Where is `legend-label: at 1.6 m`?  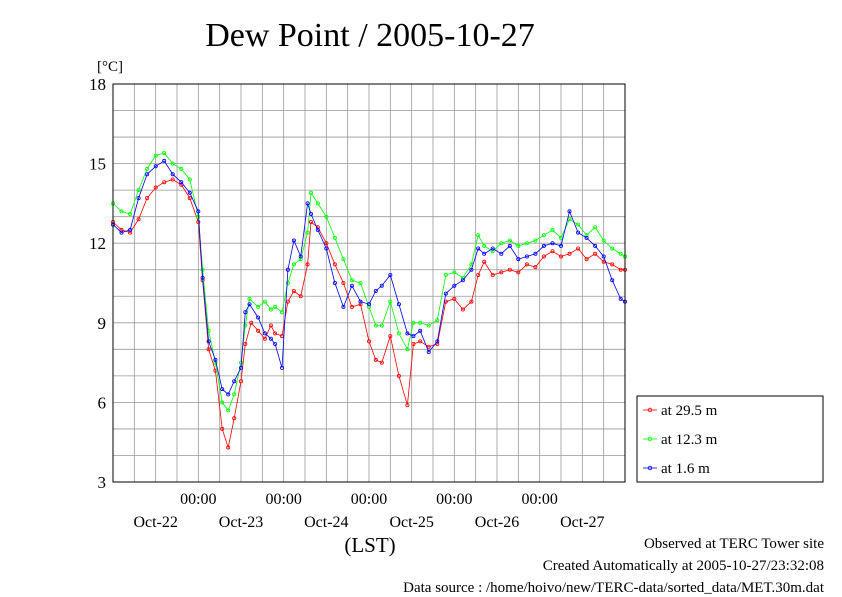 legend-label: at 1.6 m is located at coordinates (685, 469).